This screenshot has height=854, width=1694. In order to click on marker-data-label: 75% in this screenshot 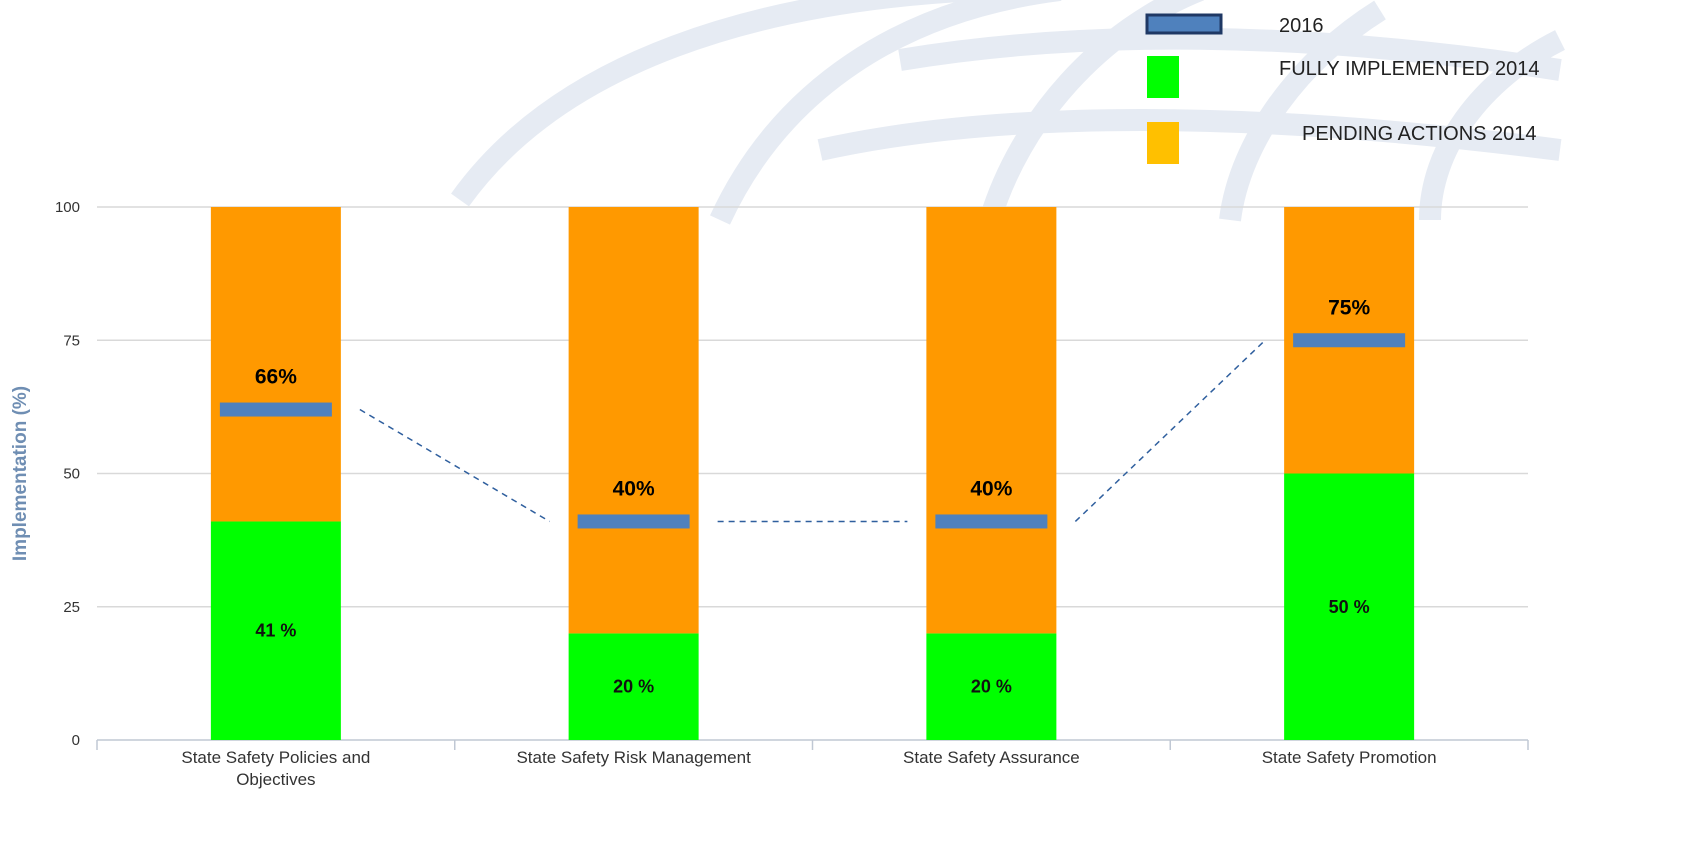, I will do `click(1349, 307)`.